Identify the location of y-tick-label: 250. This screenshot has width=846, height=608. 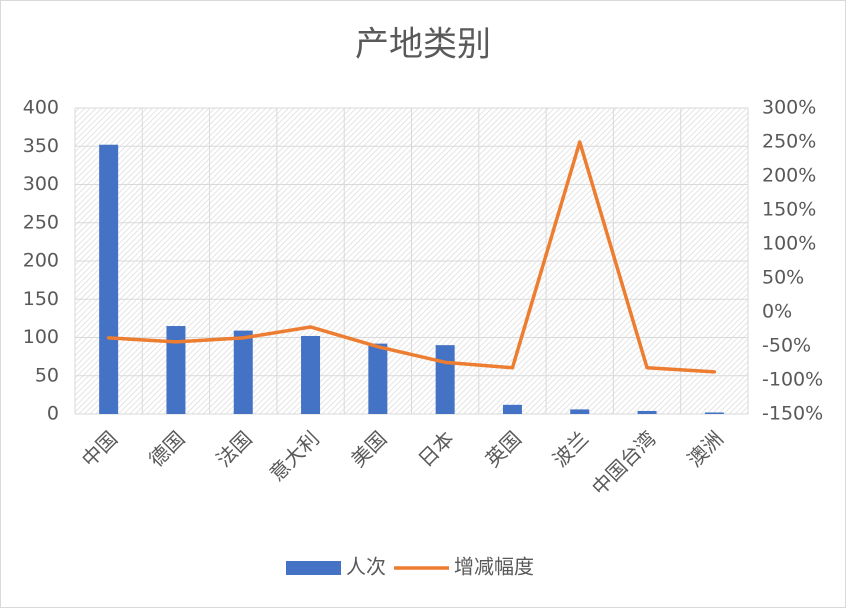
(41, 222).